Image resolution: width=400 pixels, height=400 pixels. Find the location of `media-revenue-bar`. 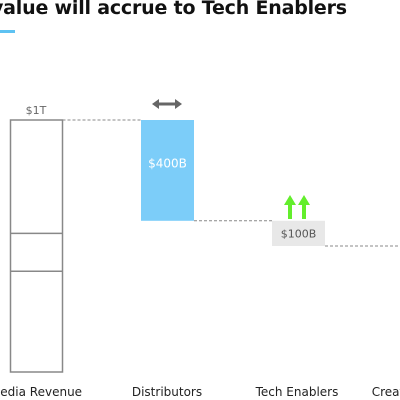

media-revenue-bar is located at coordinates (36, 246).